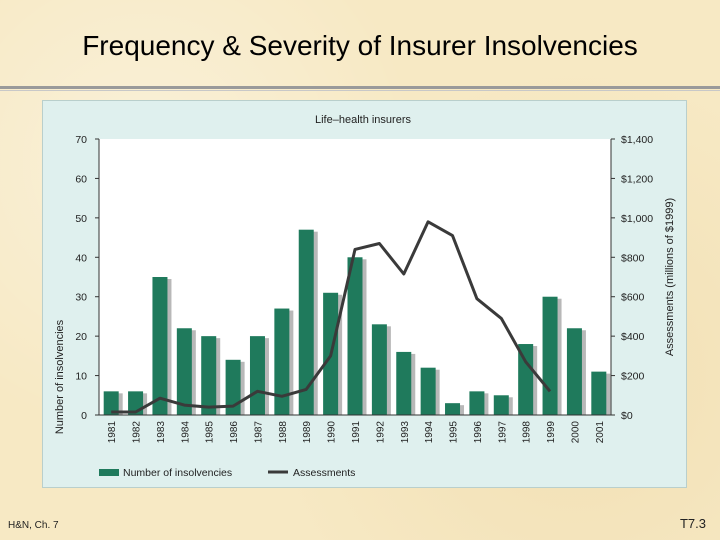 This screenshot has height=540, width=720. Describe the element at coordinates (405, 432) in the screenshot. I see `x-tick-label: 1993` at that location.